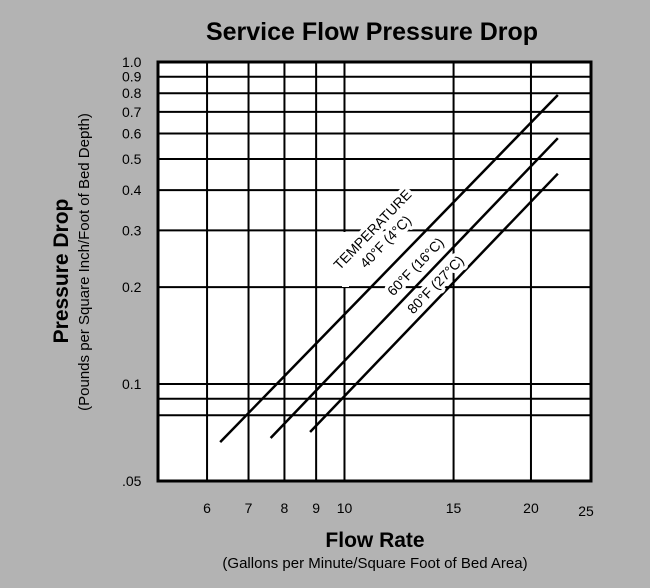  What do you see at coordinates (374, 540) in the screenshot?
I see `x-axis-title: Flow Rate` at bounding box center [374, 540].